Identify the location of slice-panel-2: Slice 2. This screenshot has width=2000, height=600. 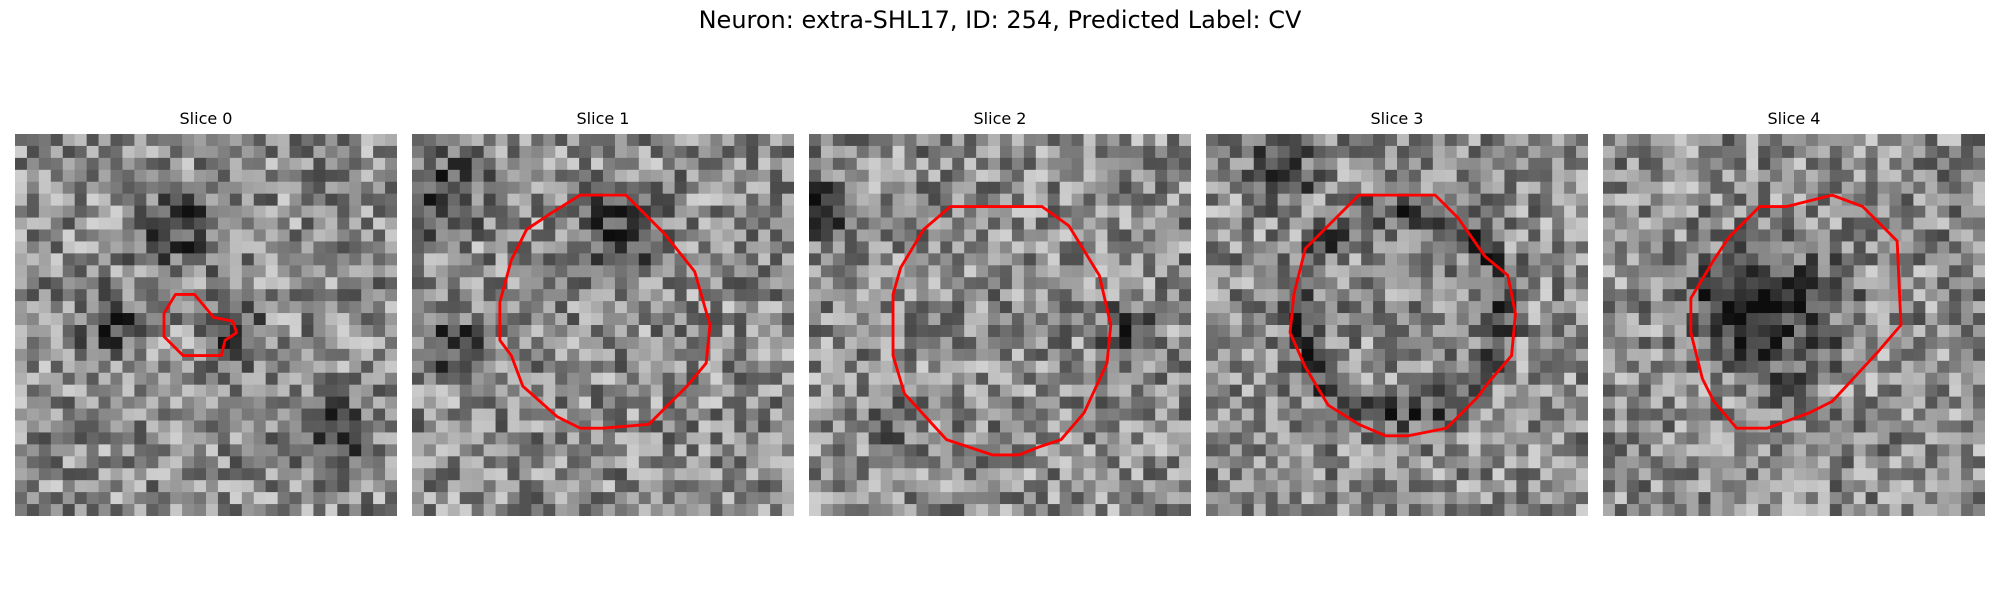
(1000, 312).